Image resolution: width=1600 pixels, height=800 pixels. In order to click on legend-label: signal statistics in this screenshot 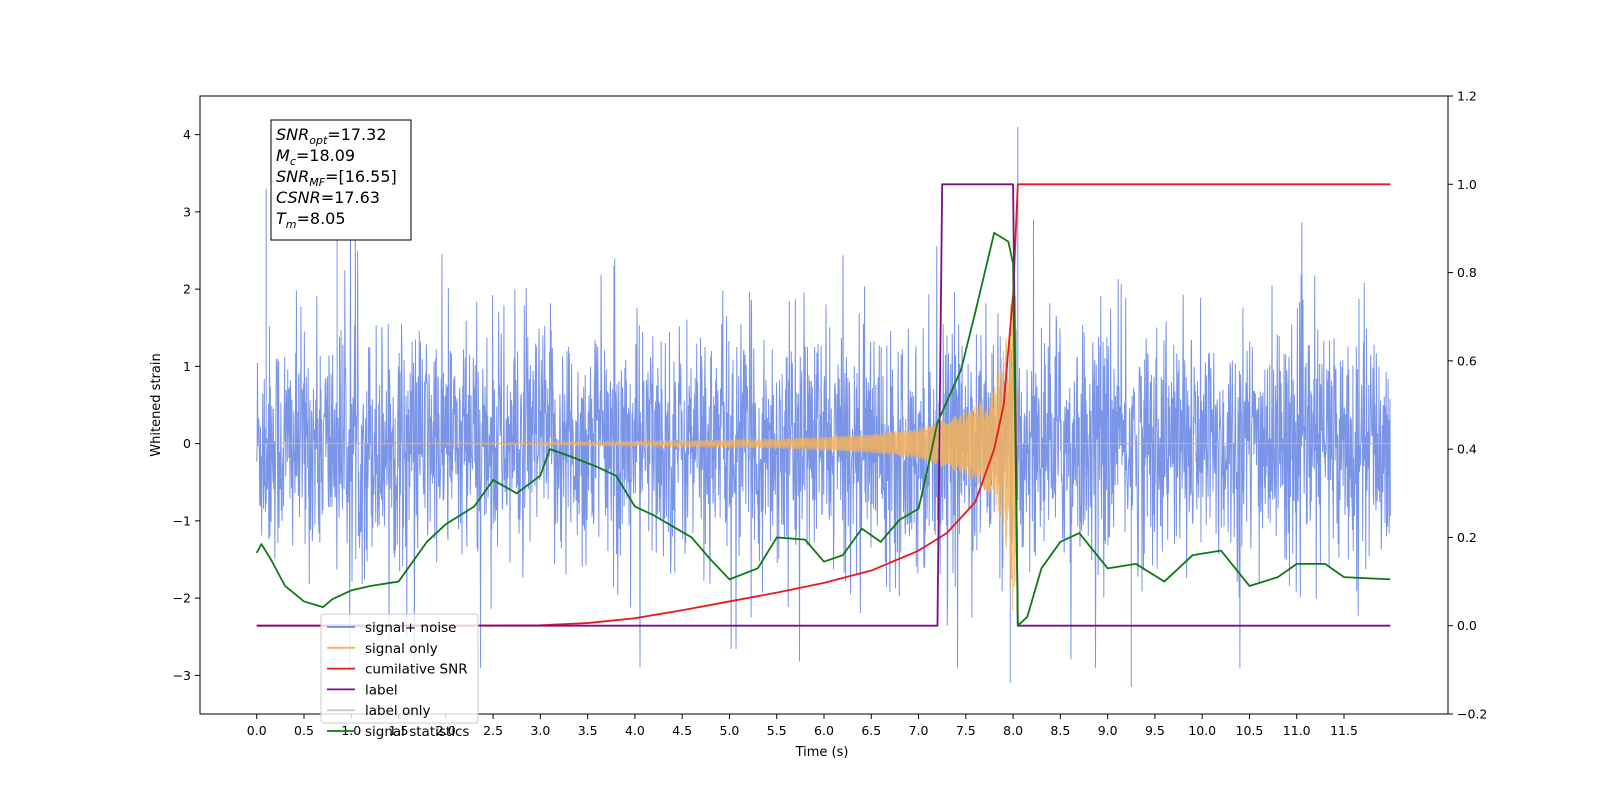, I will do `click(417, 732)`.